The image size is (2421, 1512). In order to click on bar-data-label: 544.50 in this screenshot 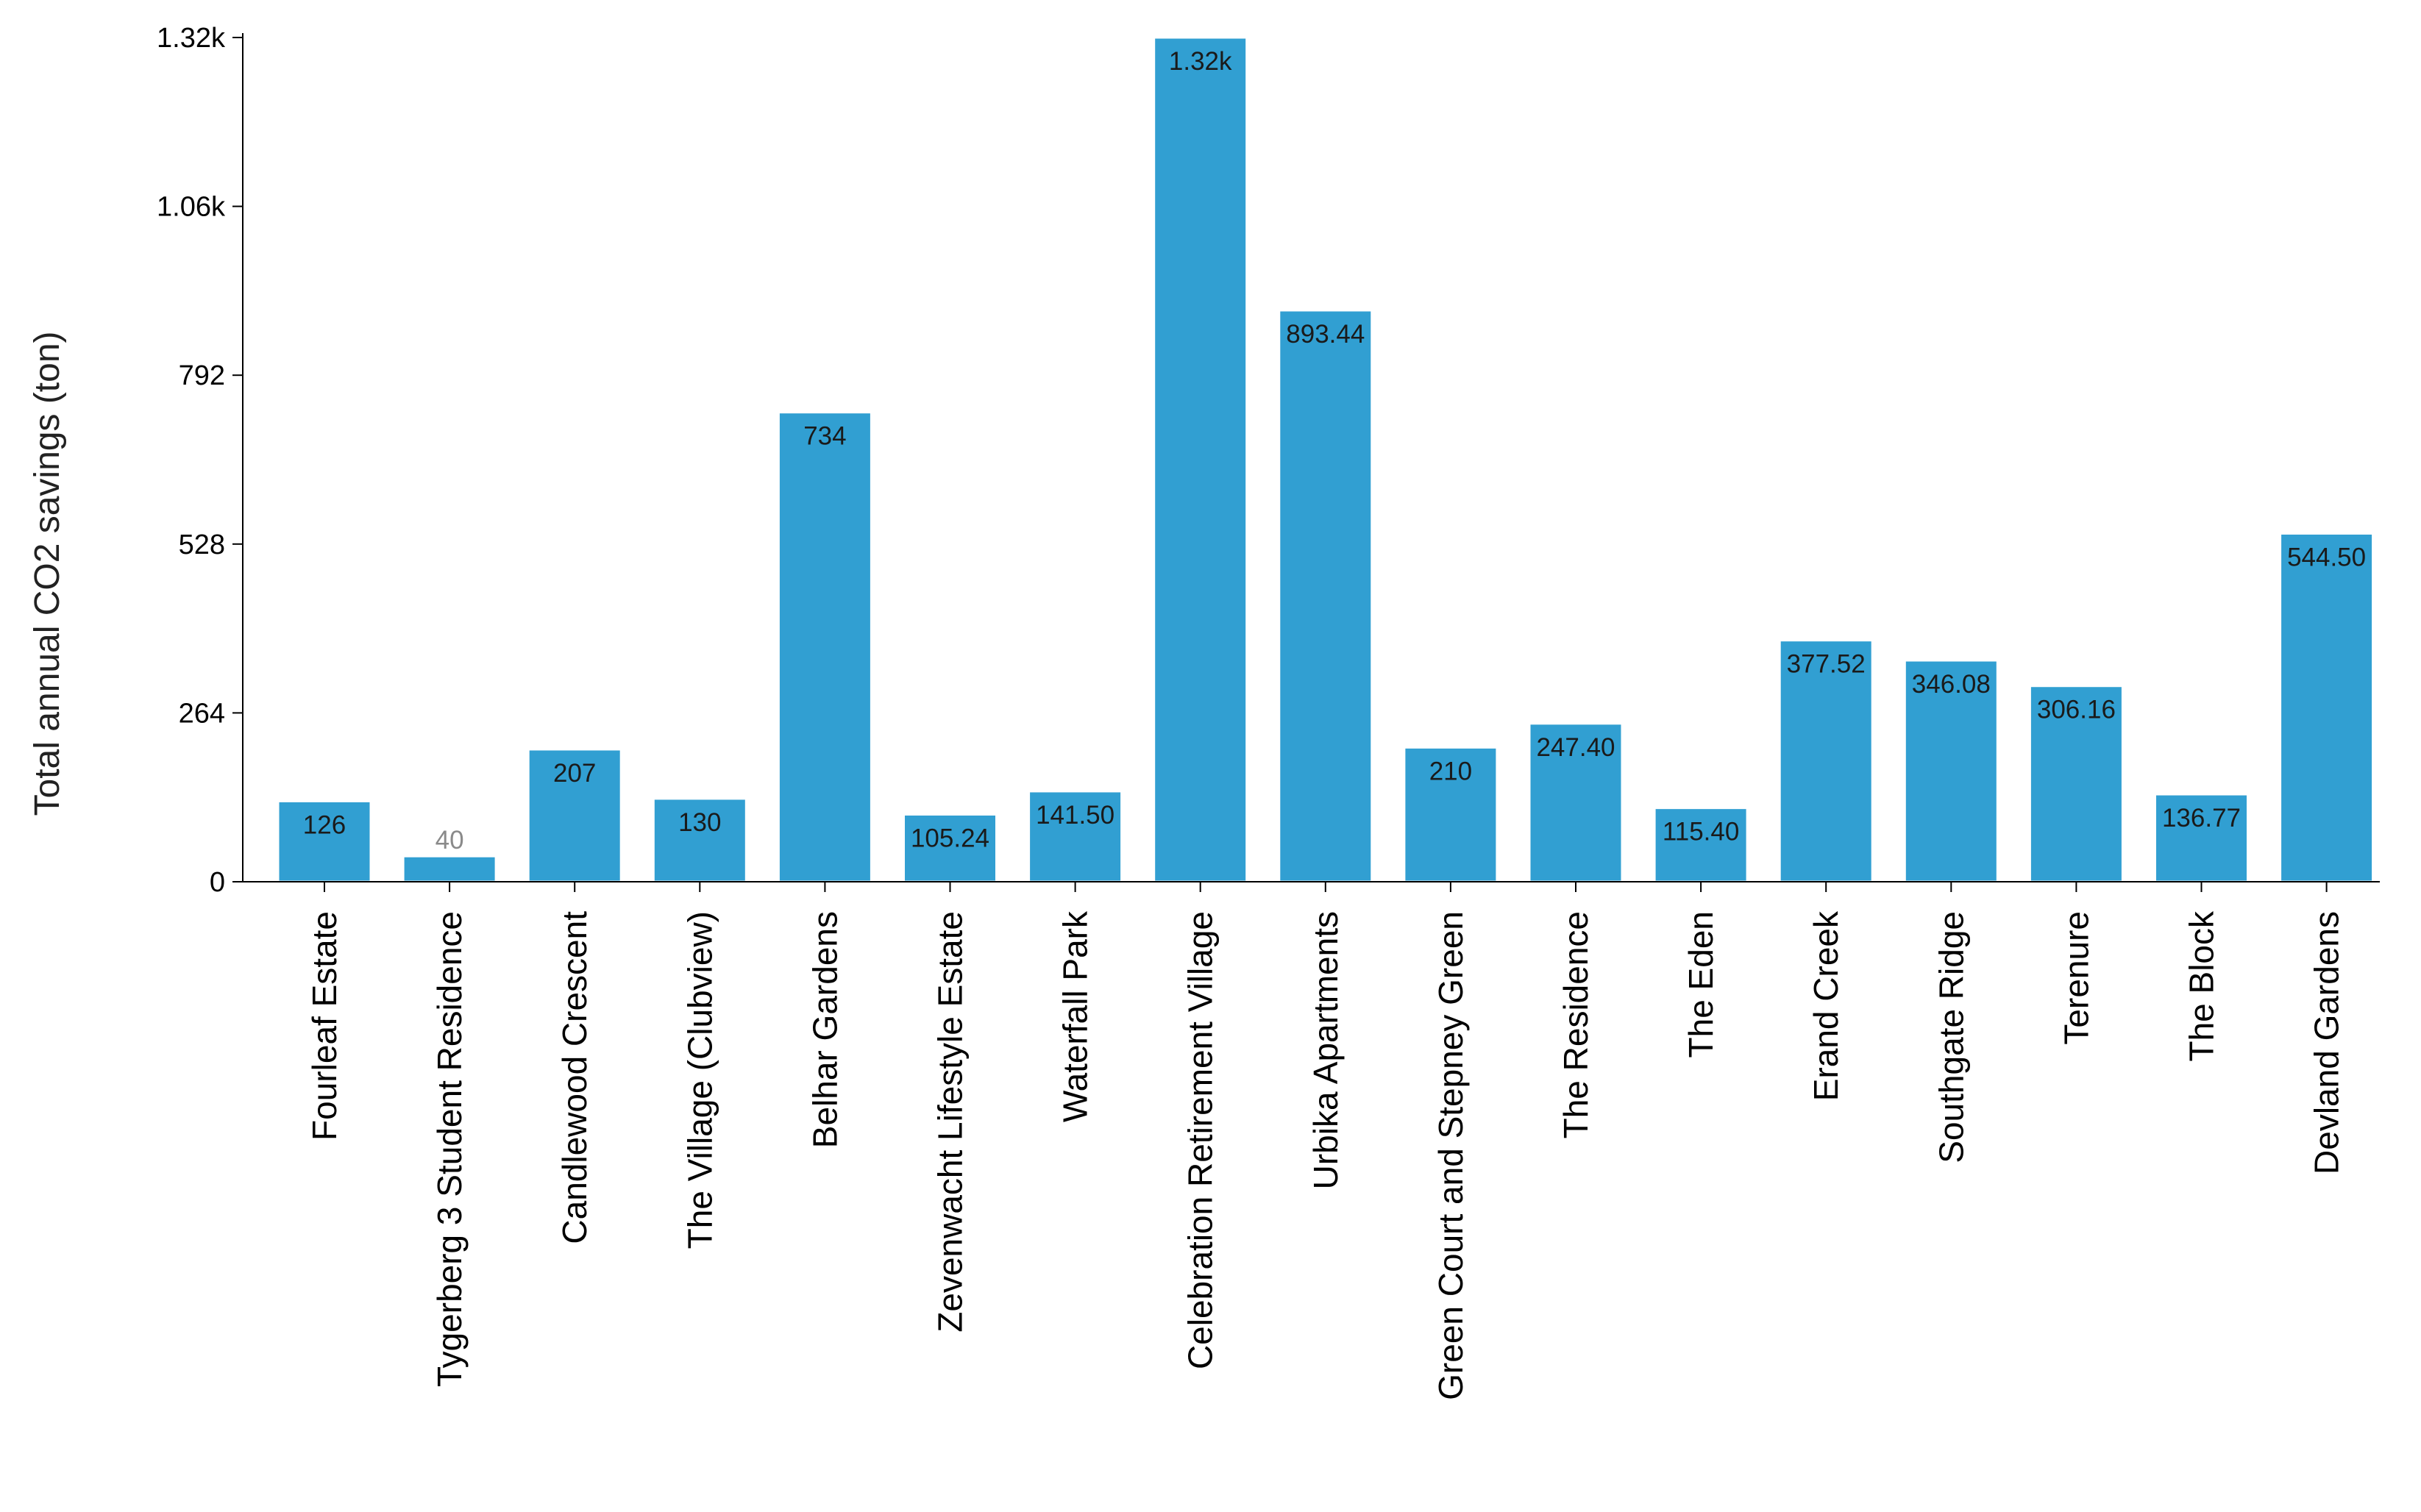, I will do `click(2326, 557)`.